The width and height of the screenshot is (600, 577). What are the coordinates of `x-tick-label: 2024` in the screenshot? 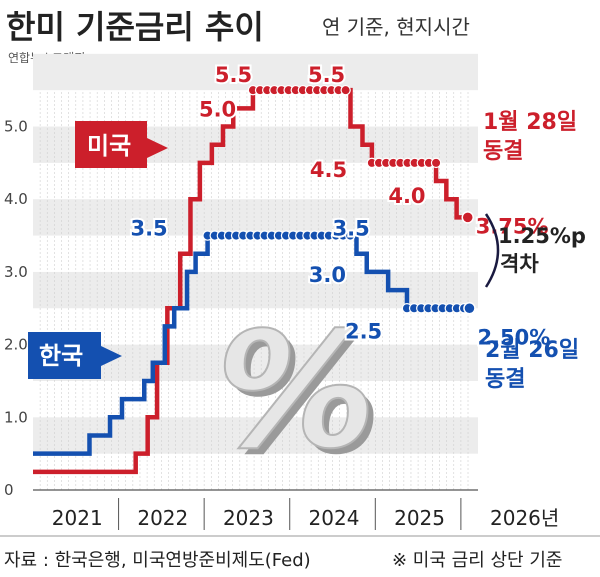 It's located at (334, 518).